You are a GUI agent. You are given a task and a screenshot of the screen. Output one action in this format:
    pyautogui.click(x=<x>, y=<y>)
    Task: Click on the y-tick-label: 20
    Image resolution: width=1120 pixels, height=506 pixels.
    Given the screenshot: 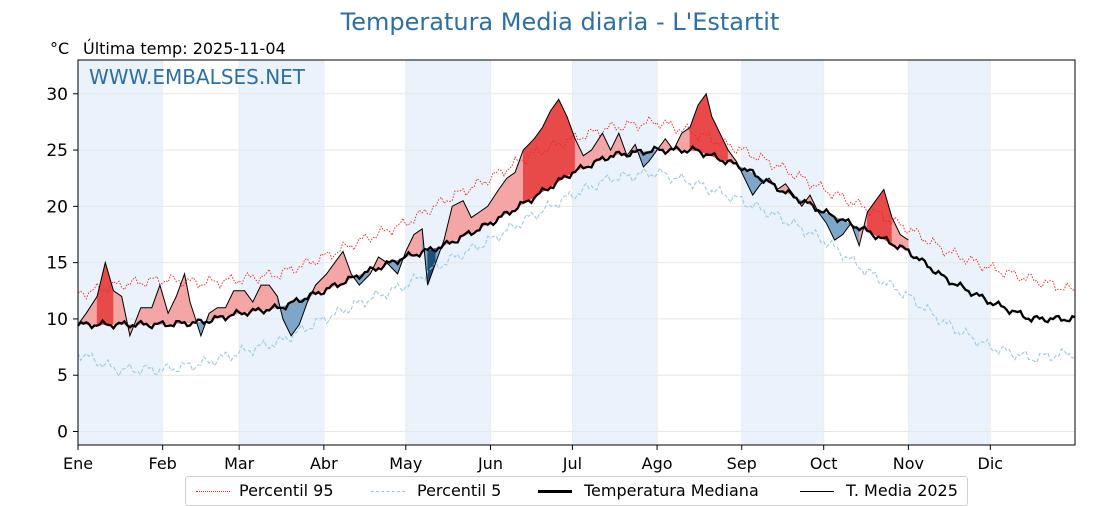 What is the action you would take?
    pyautogui.click(x=57, y=207)
    